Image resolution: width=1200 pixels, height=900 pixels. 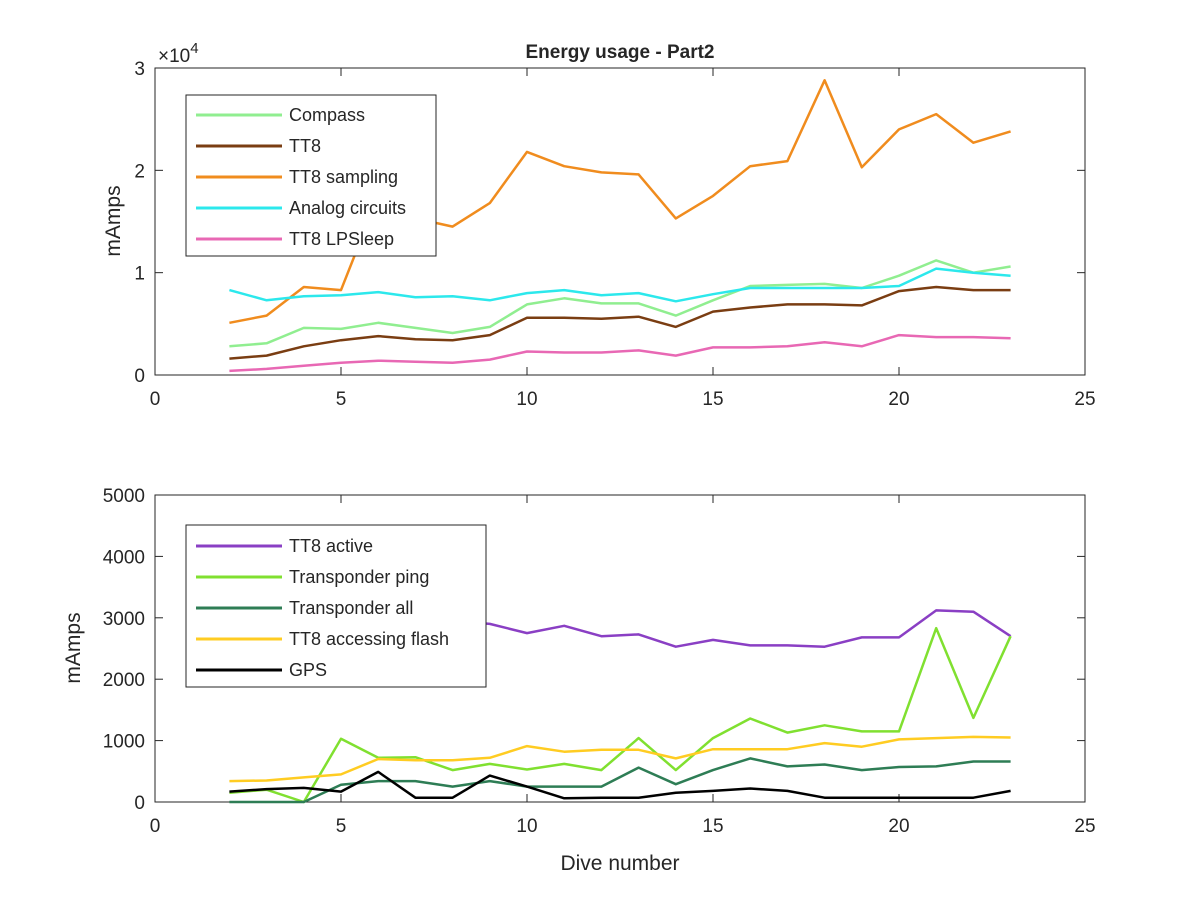 What do you see at coordinates (619, 863) in the screenshot?
I see `bottom-x-axis-title: Dive number` at bounding box center [619, 863].